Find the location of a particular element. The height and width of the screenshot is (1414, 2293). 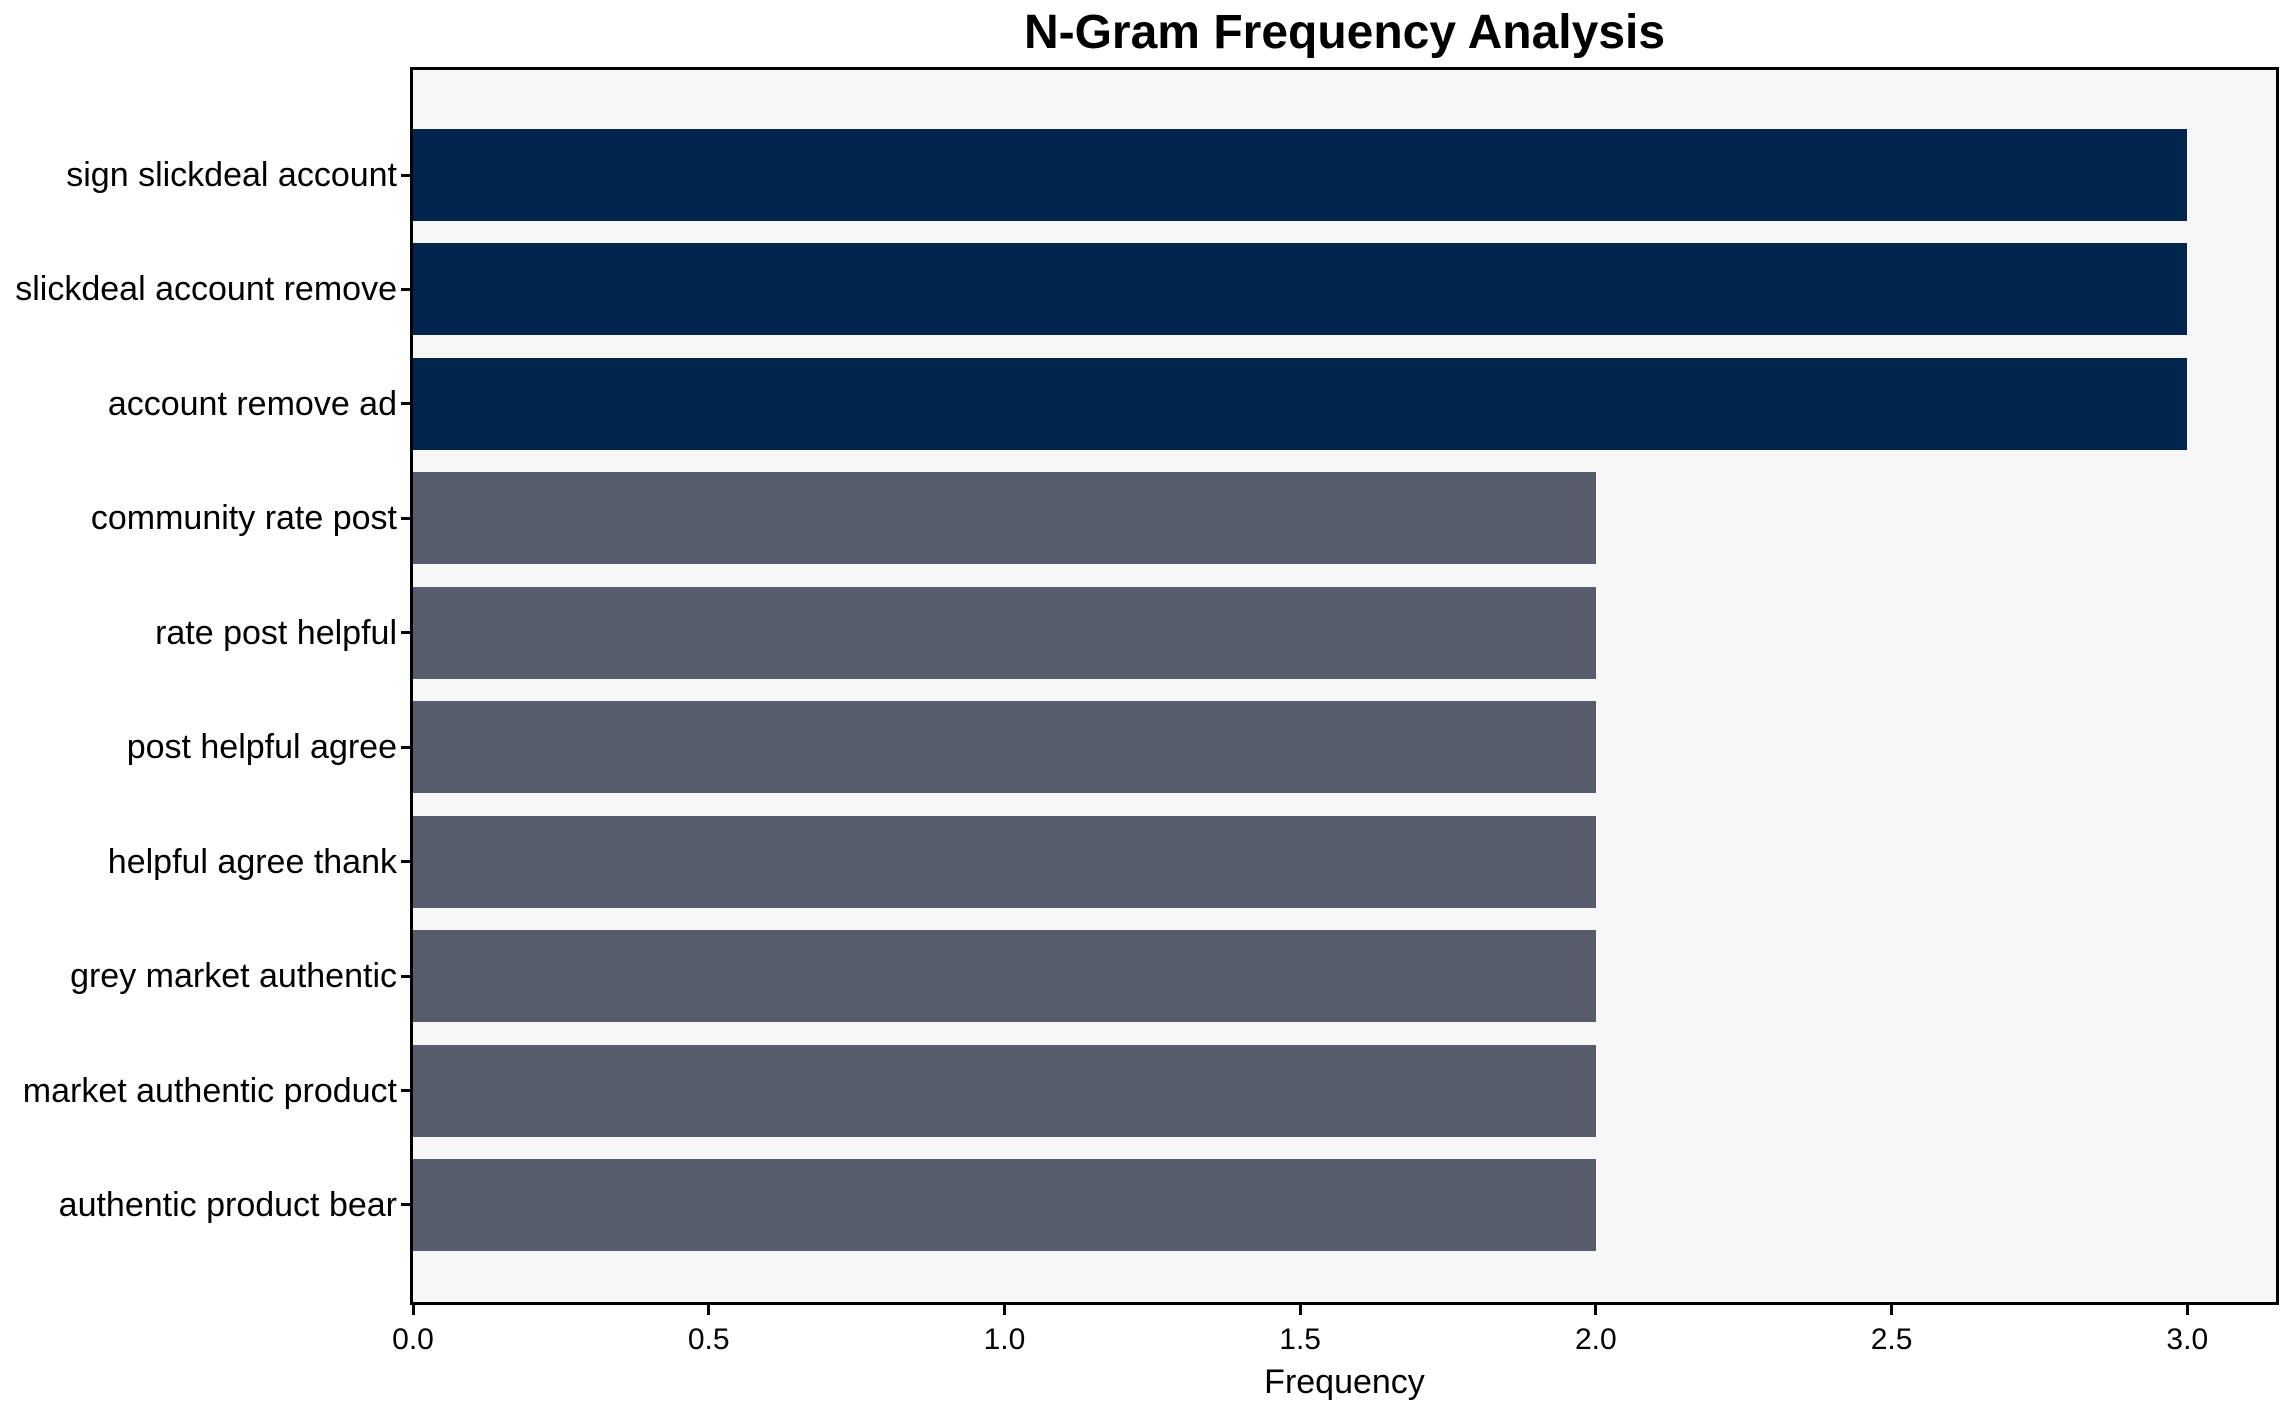

y-tick-label: slickdeal account remove is located at coordinates (206, 289).